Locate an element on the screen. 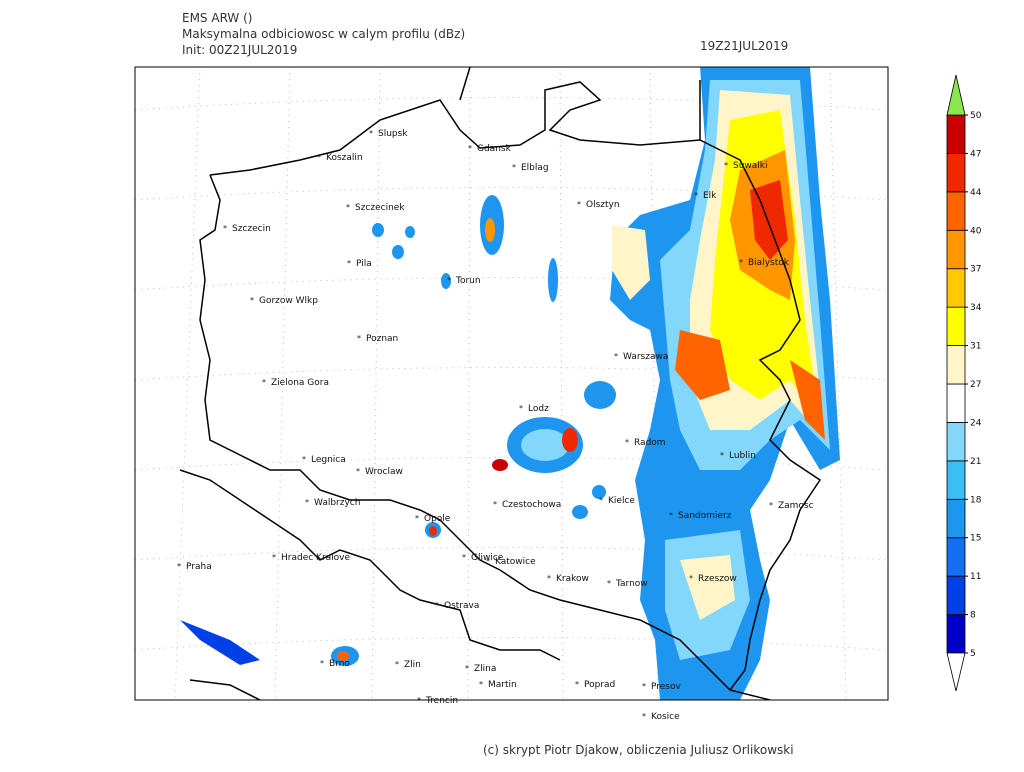 The image size is (1024, 772). city-label: Pila is located at coordinates (364, 264).